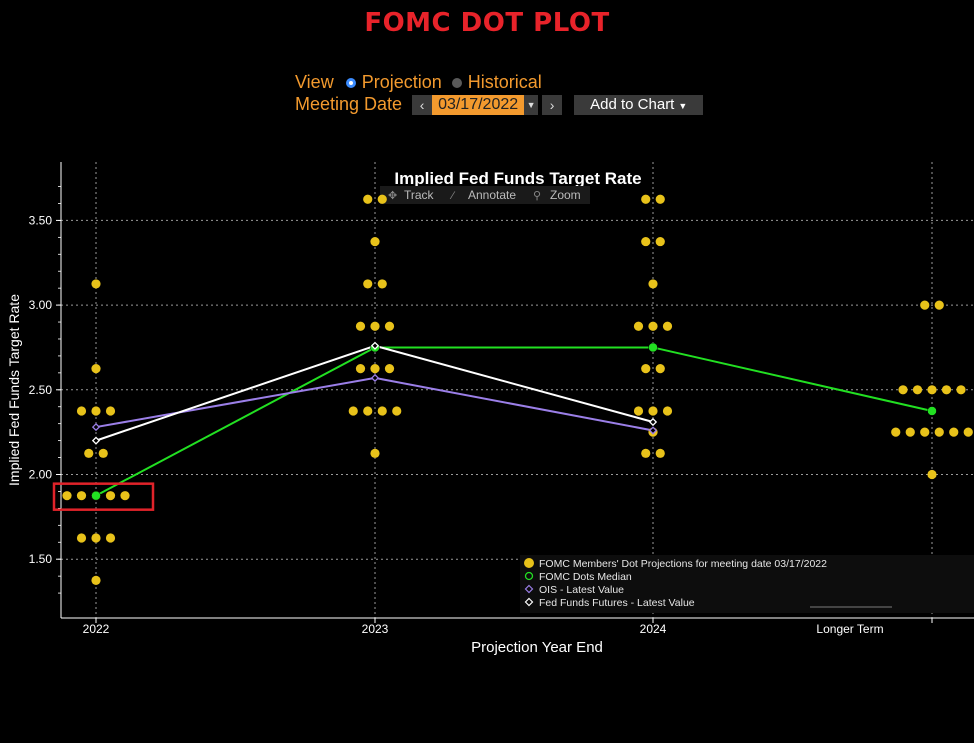 The width and height of the screenshot is (974, 743). Describe the element at coordinates (96, 629) in the screenshot. I see `x-tick-label: 2022` at that location.